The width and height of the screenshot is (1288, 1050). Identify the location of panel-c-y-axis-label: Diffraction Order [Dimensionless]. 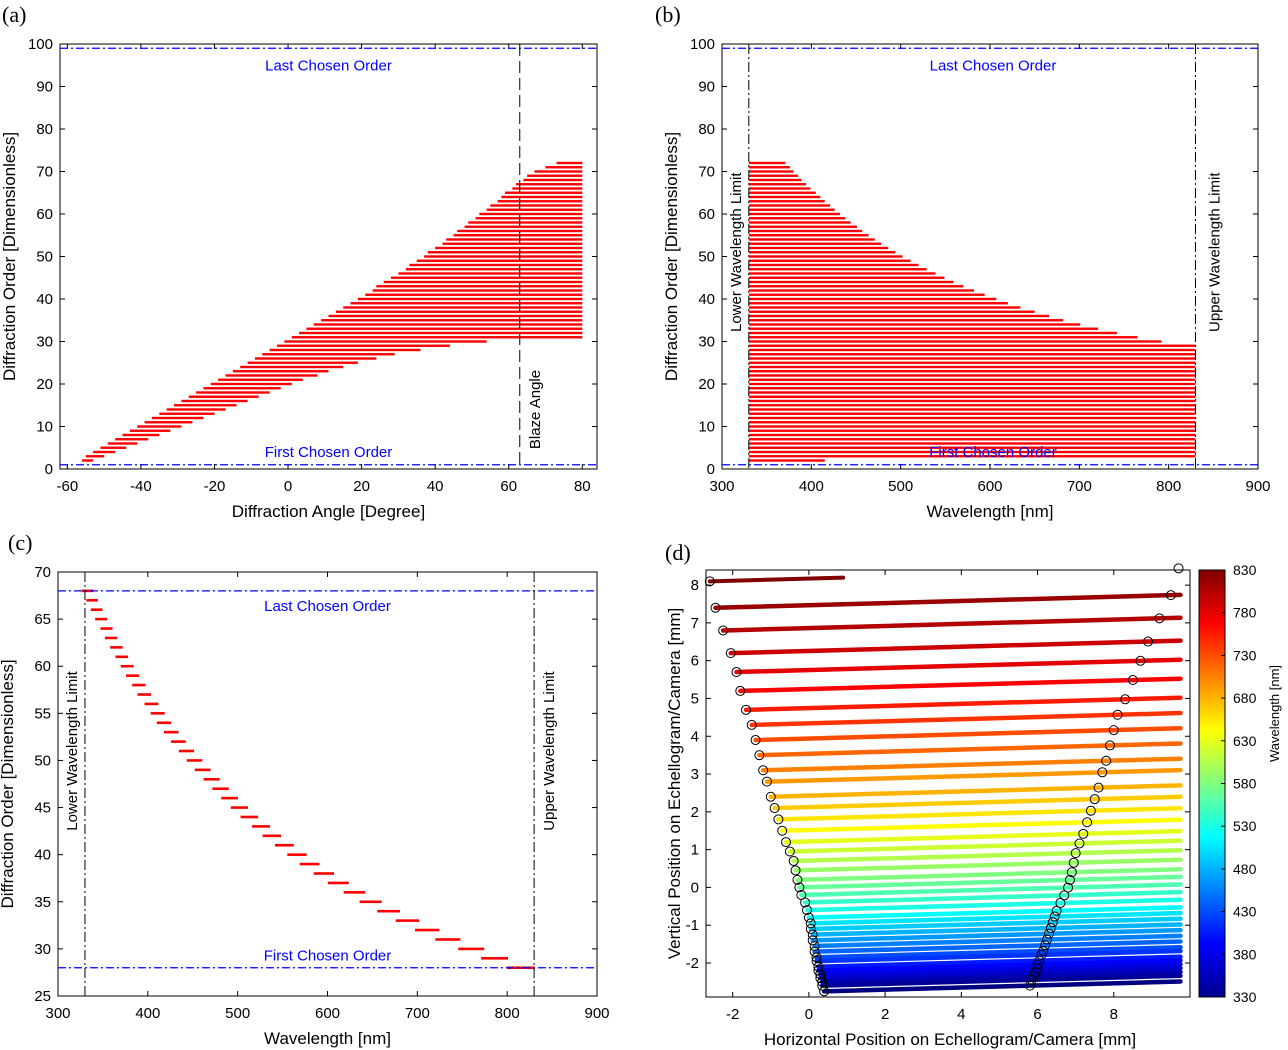
(8, 783).